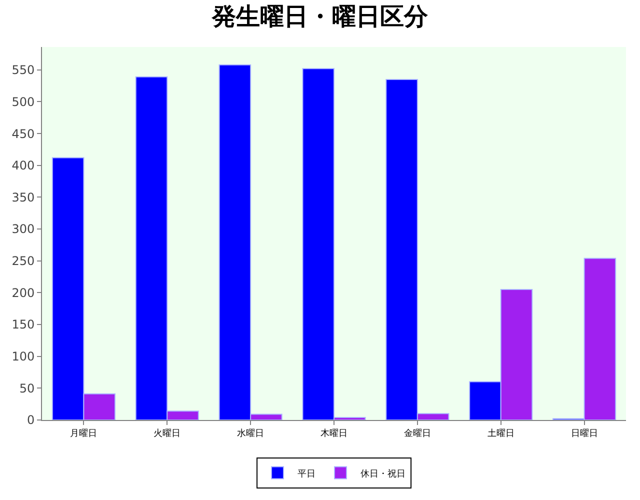  I want to click on y-tick-label: 250, so click(23, 261).